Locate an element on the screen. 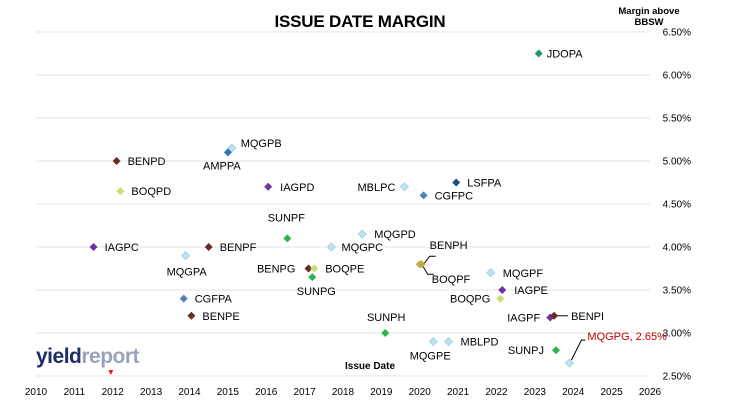  x-tick-label: 2024 is located at coordinates (573, 392).